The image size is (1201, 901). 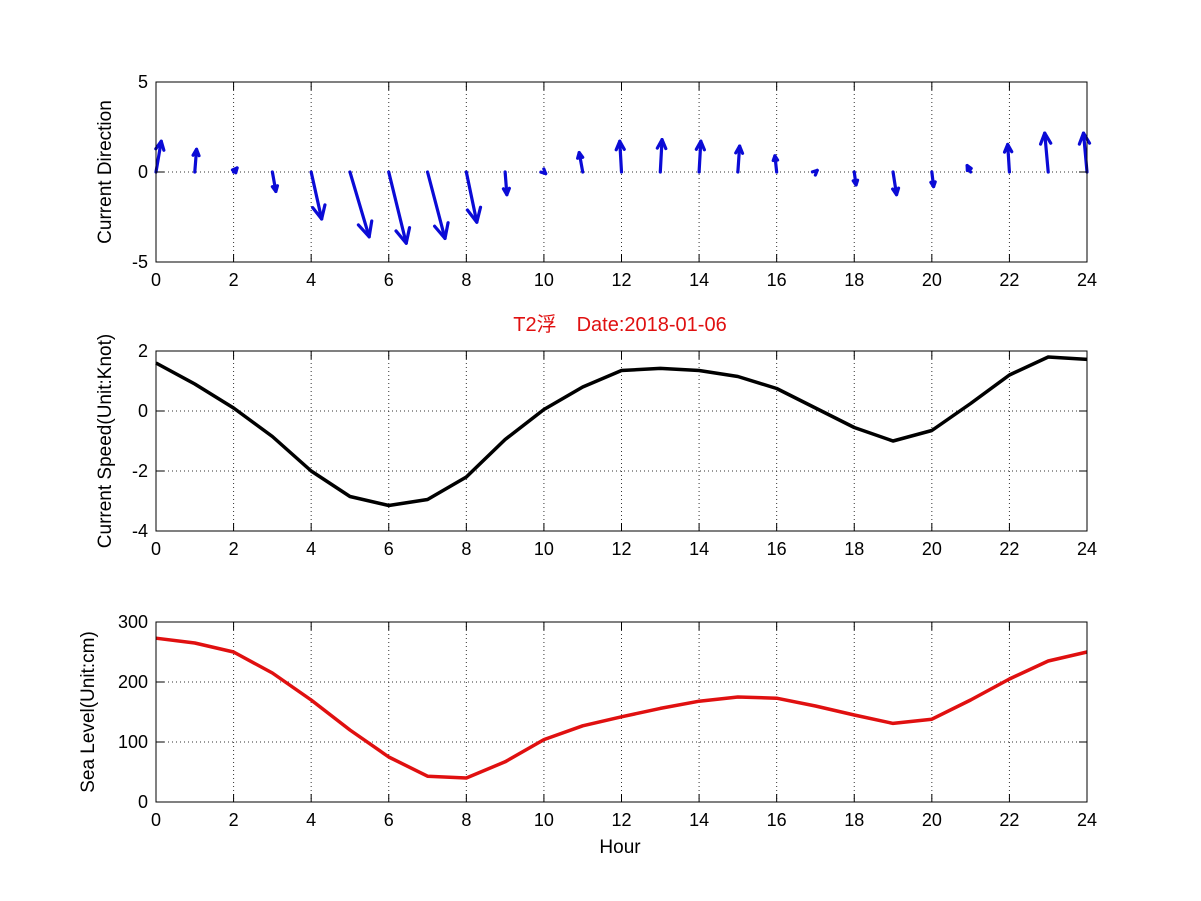 I want to click on panel-0-xtick-label: 2, so click(x=234, y=280).